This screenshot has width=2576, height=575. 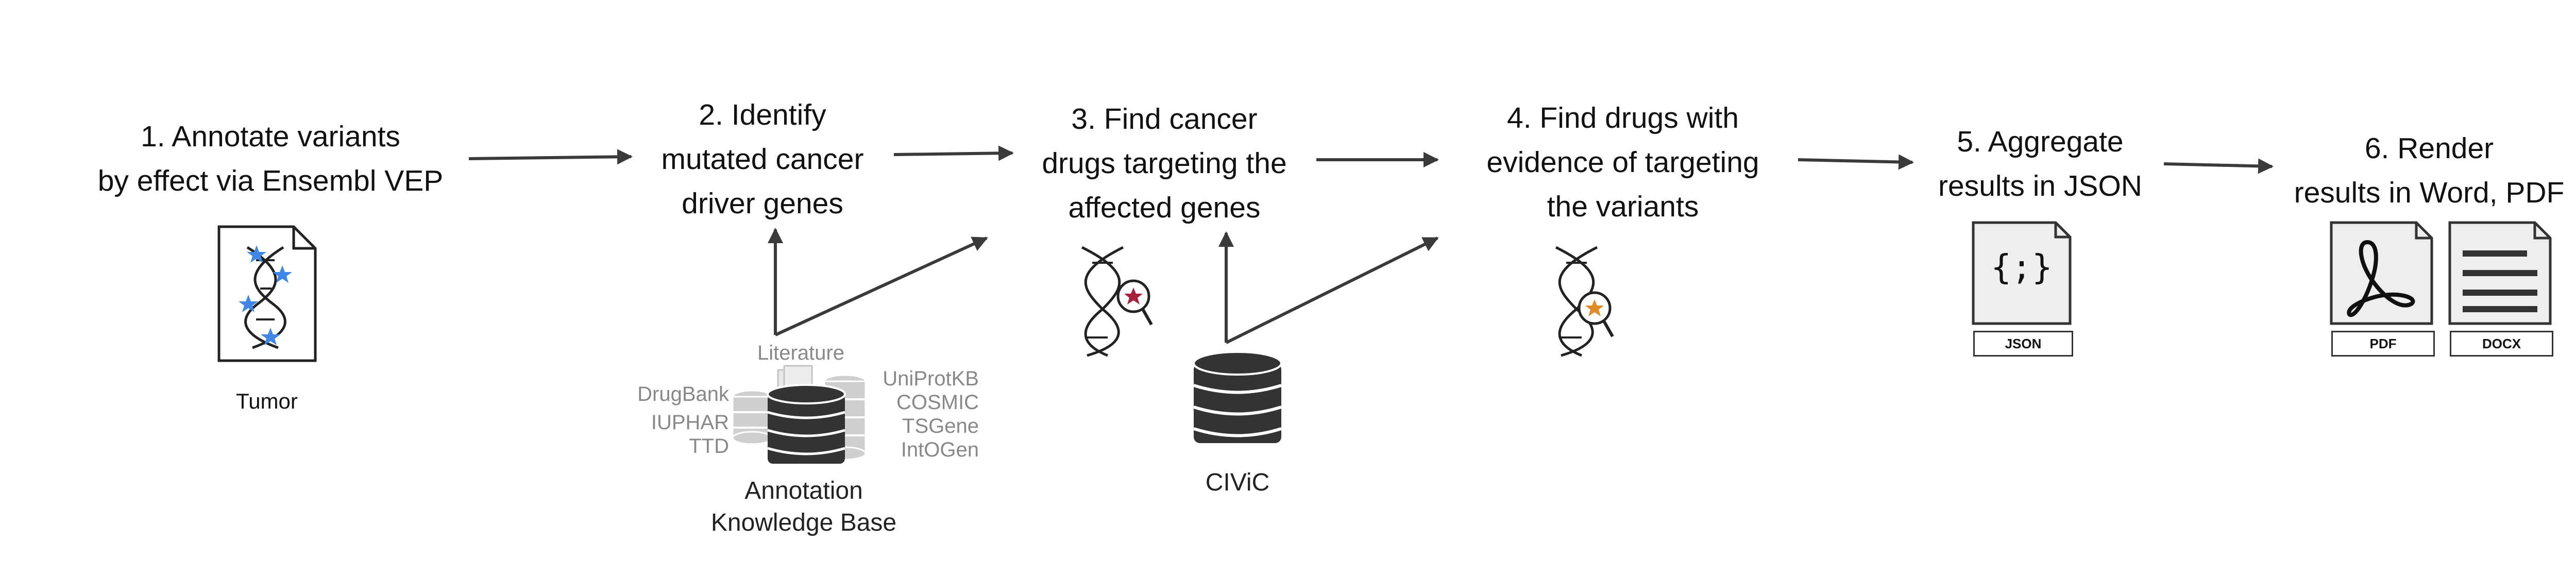 I want to click on knowledge-base-title: Annotation Knowledge Base, so click(x=804, y=507).